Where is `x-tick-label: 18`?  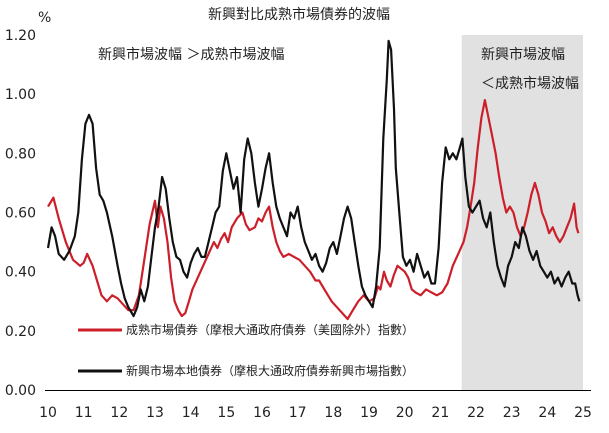
x-tick-label: 18 is located at coordinates (333, 413).